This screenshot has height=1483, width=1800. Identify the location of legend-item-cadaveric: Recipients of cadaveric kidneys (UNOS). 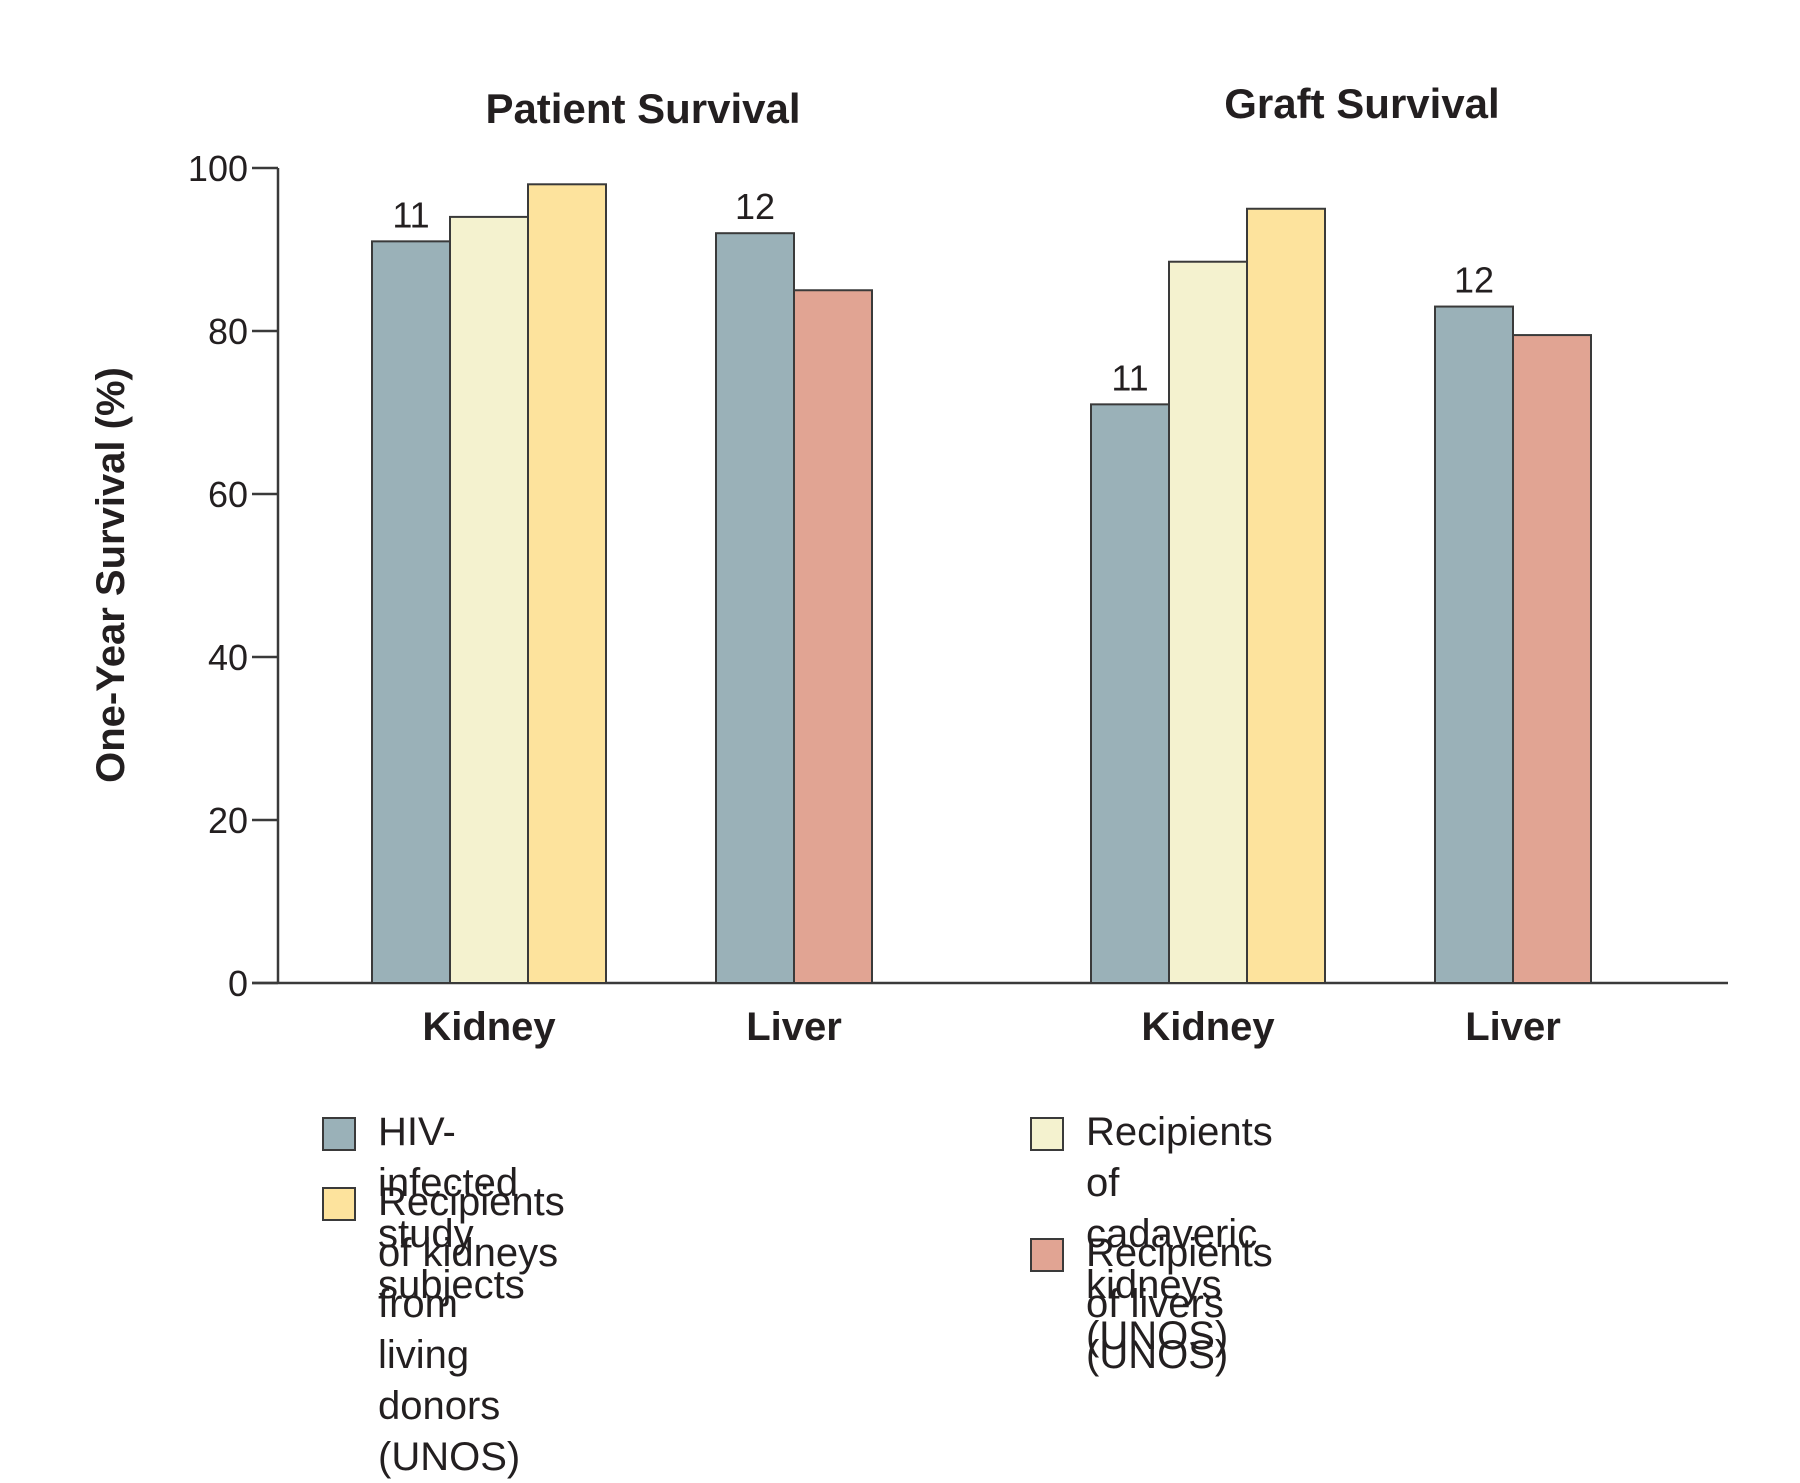
(1151, 1234).